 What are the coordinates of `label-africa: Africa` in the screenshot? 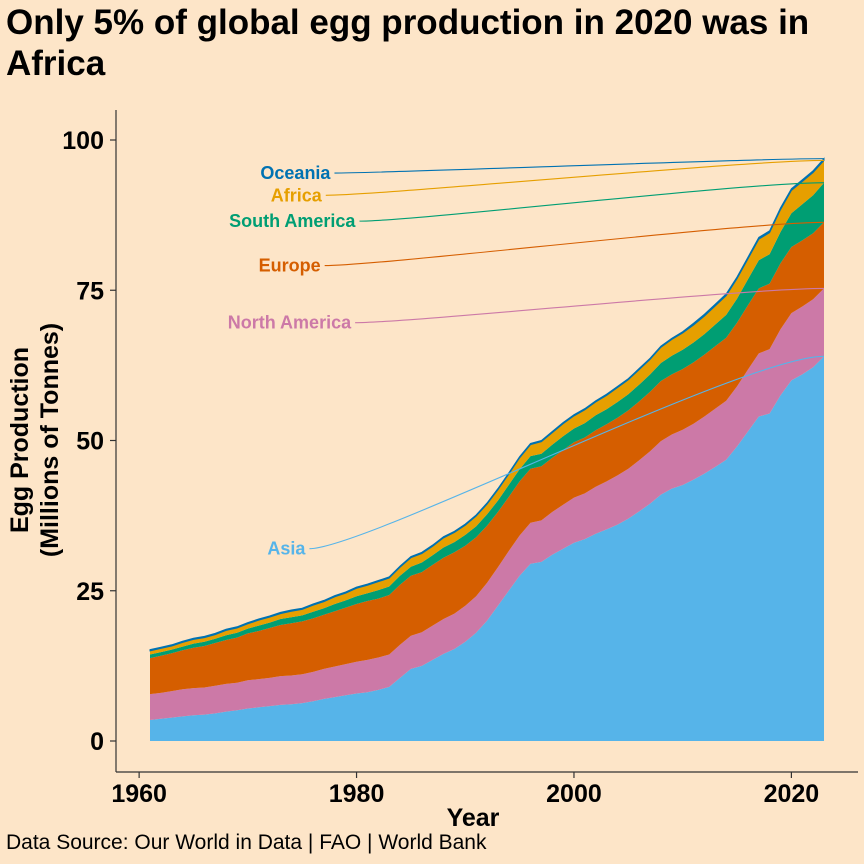 It's located at (297, 195).